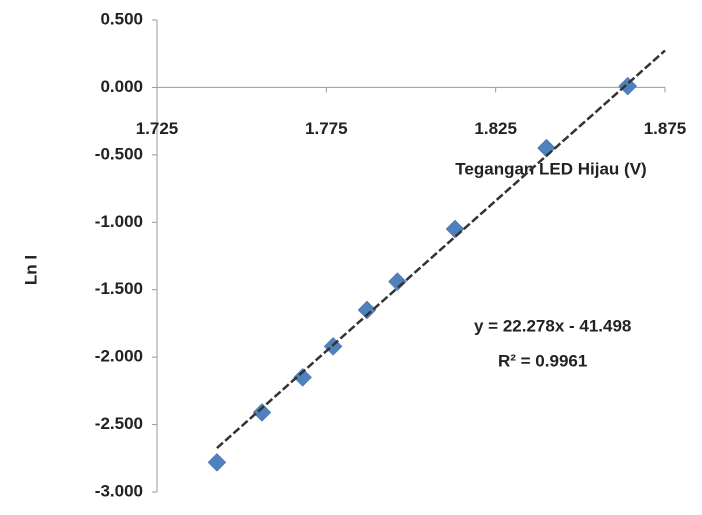  What do you see at coordinates (119, 423) in the screenshot?
I see `y-tick-label: -2.500` at bounding box center [119, 423].